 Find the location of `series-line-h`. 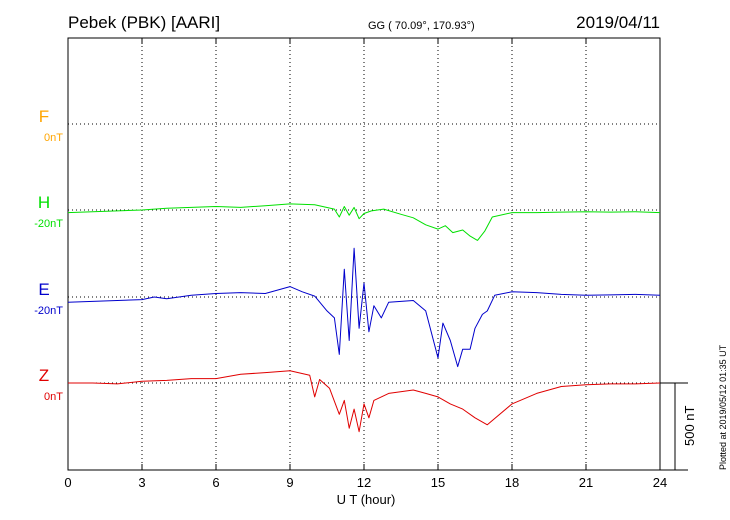

series-line-h is located at coordinates (364, 222).